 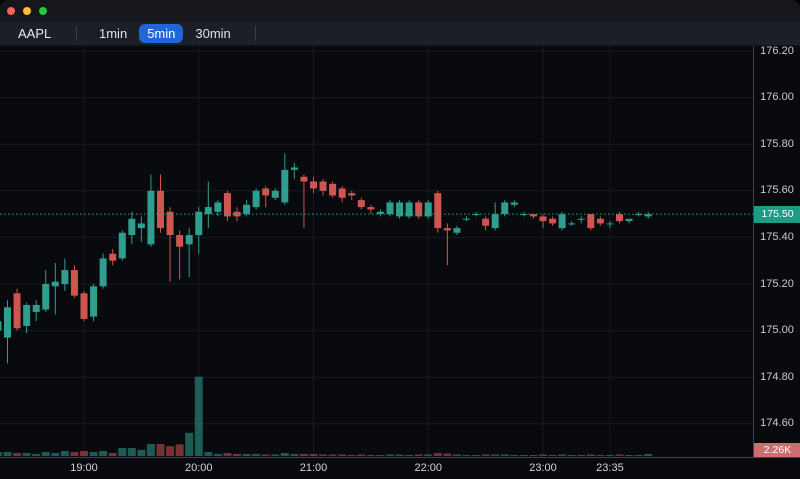 What do you see at coordinates (11, 11) in the screenshot?
I see `close-button` at bounding box center [11, 11].